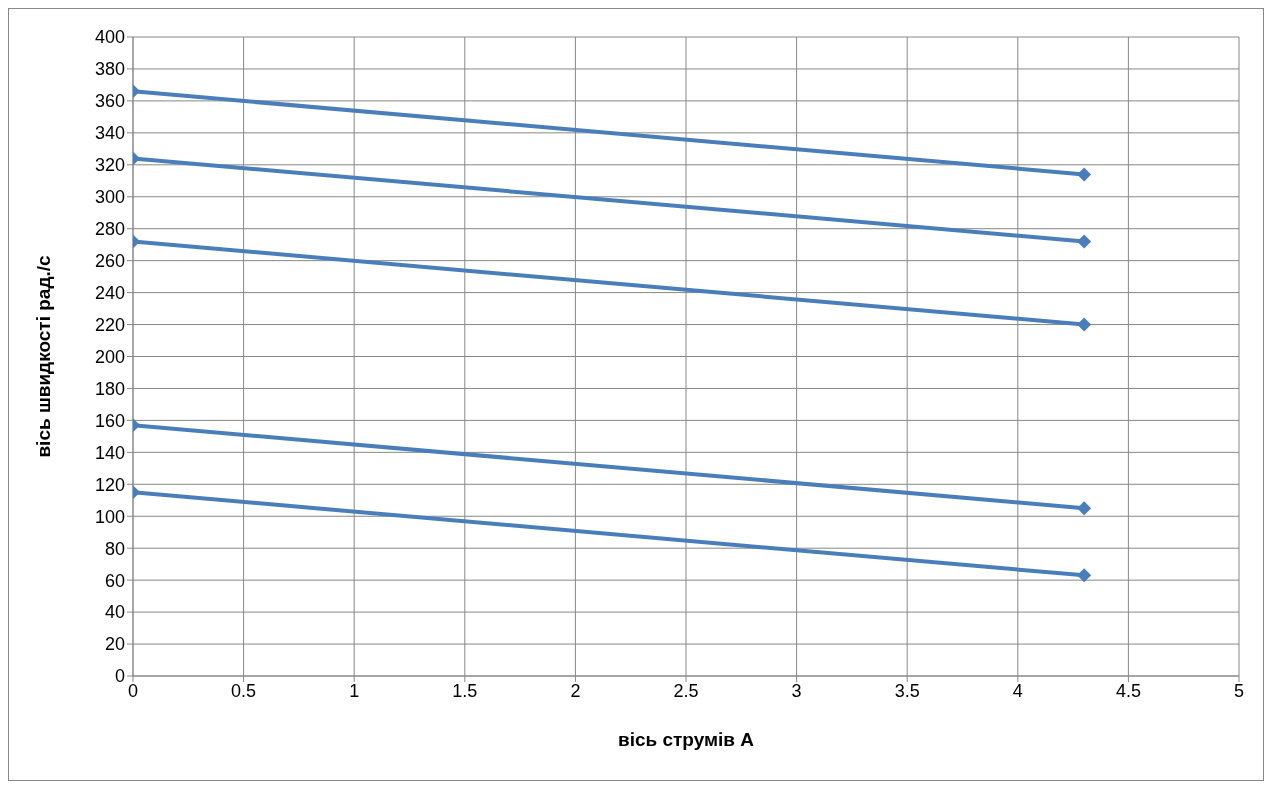 This screenshot has height=789, width=1272. I want to click on y-tick-label: 380, so click(109, 69).